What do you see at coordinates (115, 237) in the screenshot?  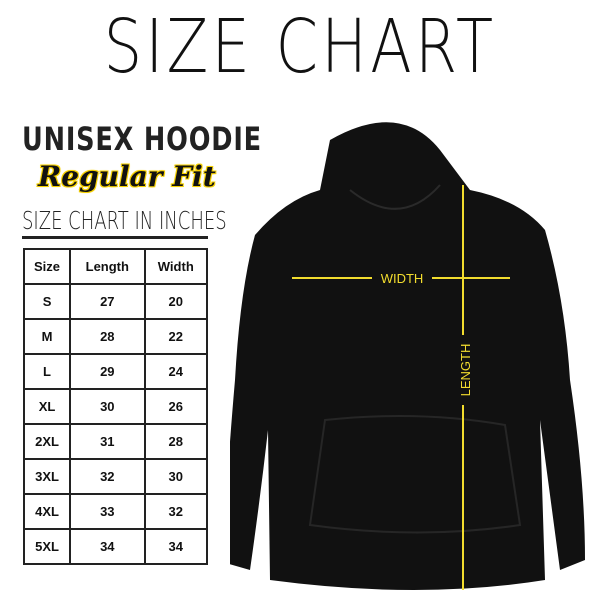 I see `heading-underline` at bounding box center [115, 237].